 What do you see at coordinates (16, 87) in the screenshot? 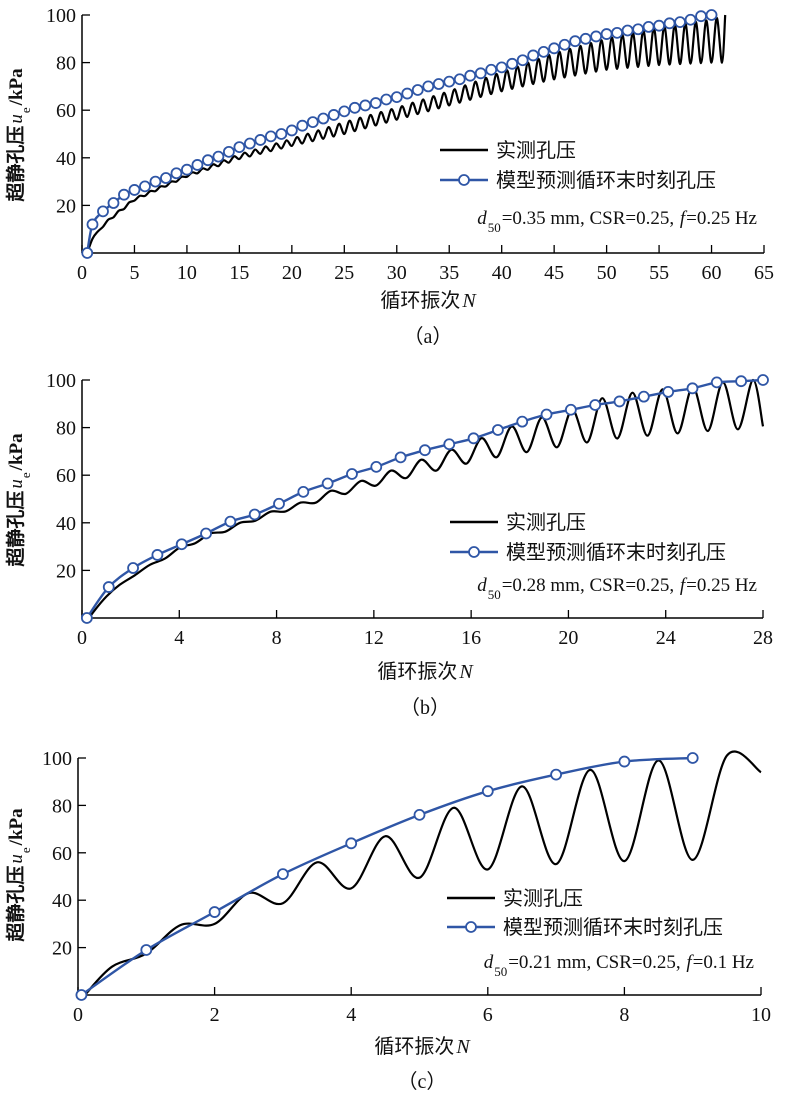
I see `y-label-unit: /kPa` at bounding box center [16, 87].